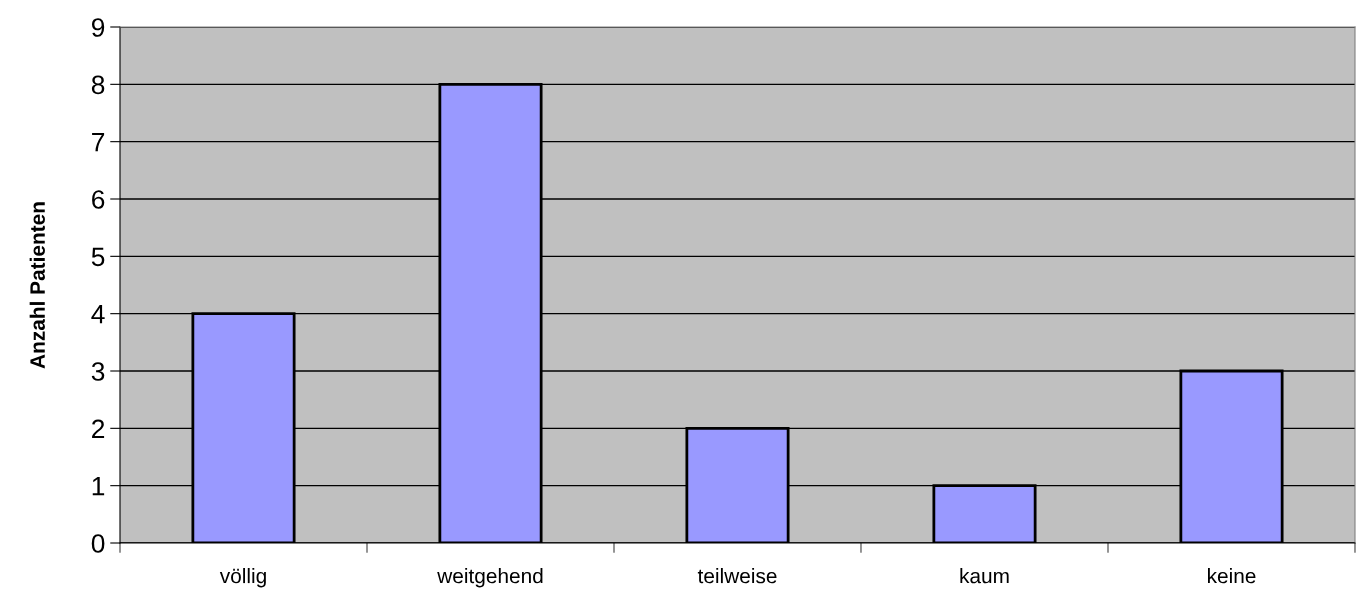 Image resolution: width=1362 pixels, height=612 pixels. I want to click on x-tick-label: völlig, so click(242, 578).